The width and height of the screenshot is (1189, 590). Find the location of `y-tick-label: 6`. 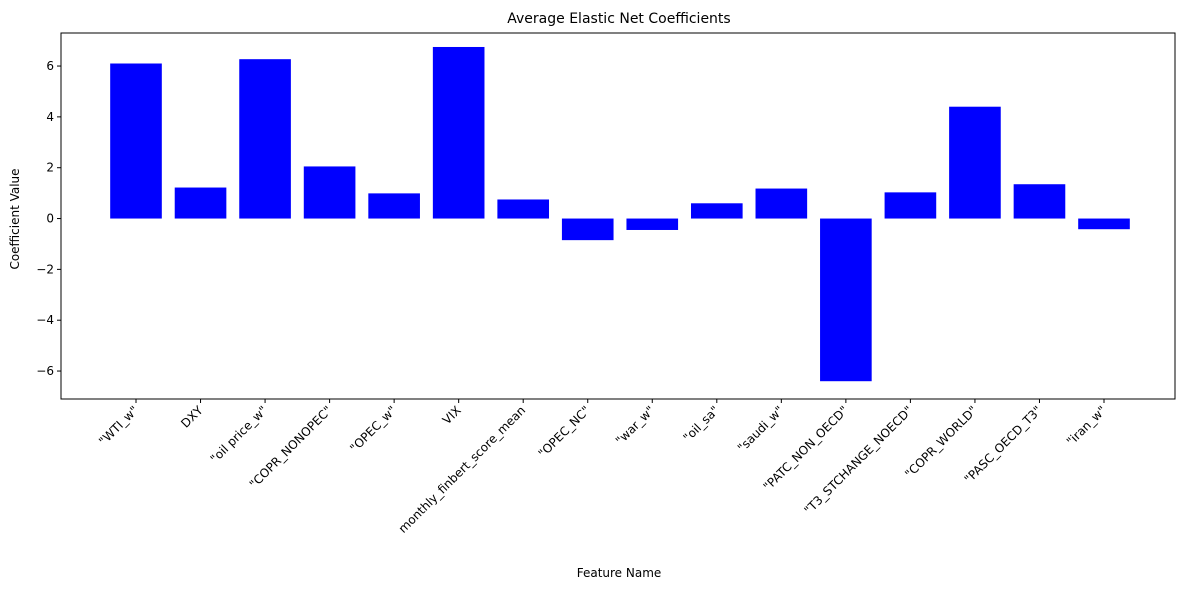

y-tick-label: 6 is located at coordinates (50, 66).